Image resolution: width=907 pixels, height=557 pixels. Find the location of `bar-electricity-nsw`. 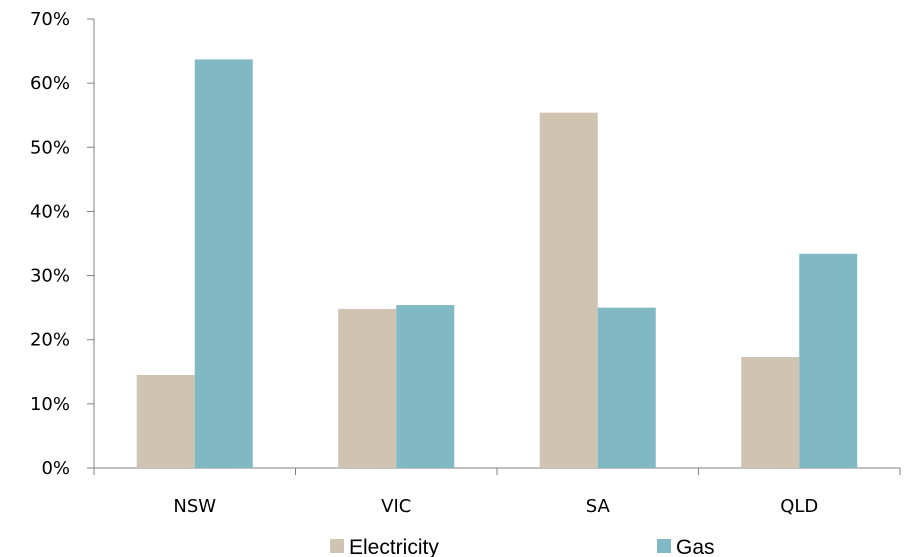

bar-electricity-nsw is located at coordinates (165, 421).